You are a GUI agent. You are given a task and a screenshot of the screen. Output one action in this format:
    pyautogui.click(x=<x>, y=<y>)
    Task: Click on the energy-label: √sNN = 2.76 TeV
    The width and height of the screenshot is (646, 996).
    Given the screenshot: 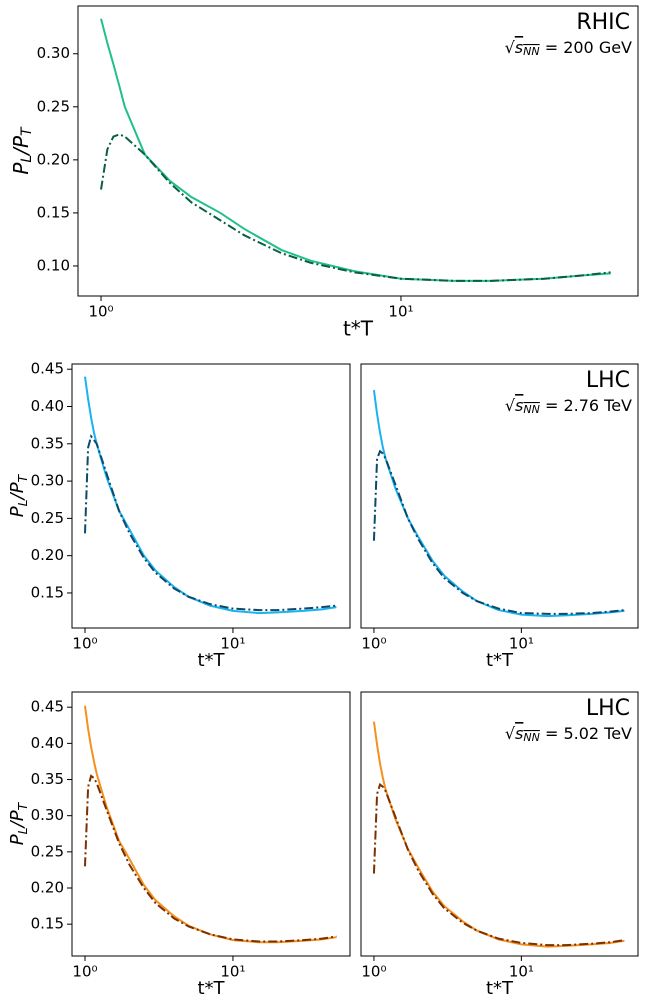 What is the action you would take?
    pyautogui.click(x=568, y=406)
    